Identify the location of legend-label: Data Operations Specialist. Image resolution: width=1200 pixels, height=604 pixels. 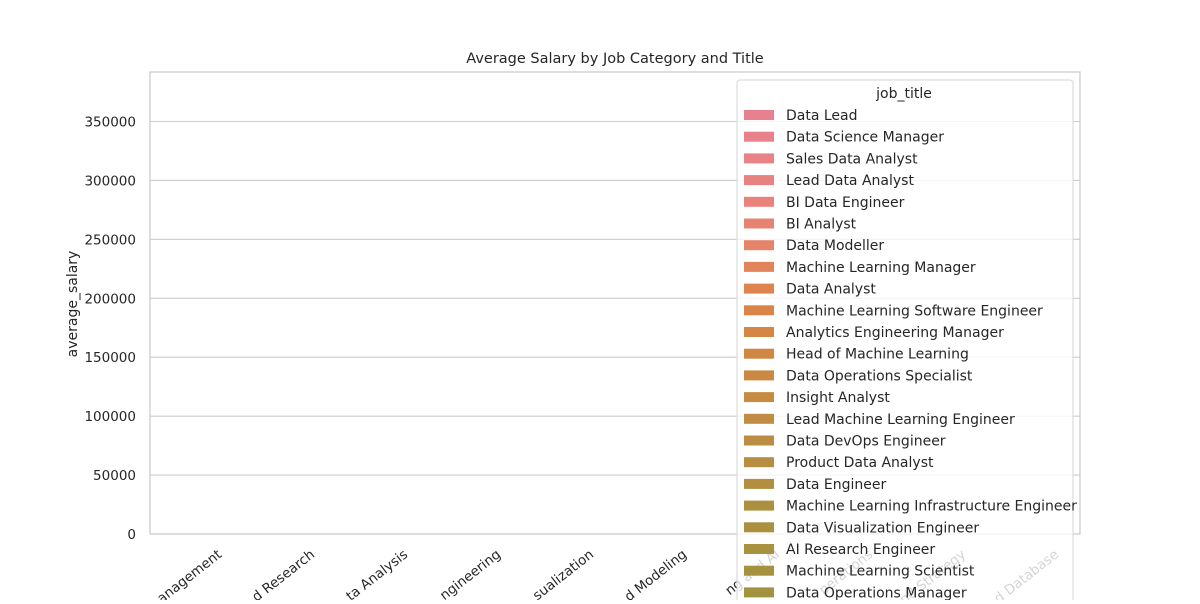
(879, 376).